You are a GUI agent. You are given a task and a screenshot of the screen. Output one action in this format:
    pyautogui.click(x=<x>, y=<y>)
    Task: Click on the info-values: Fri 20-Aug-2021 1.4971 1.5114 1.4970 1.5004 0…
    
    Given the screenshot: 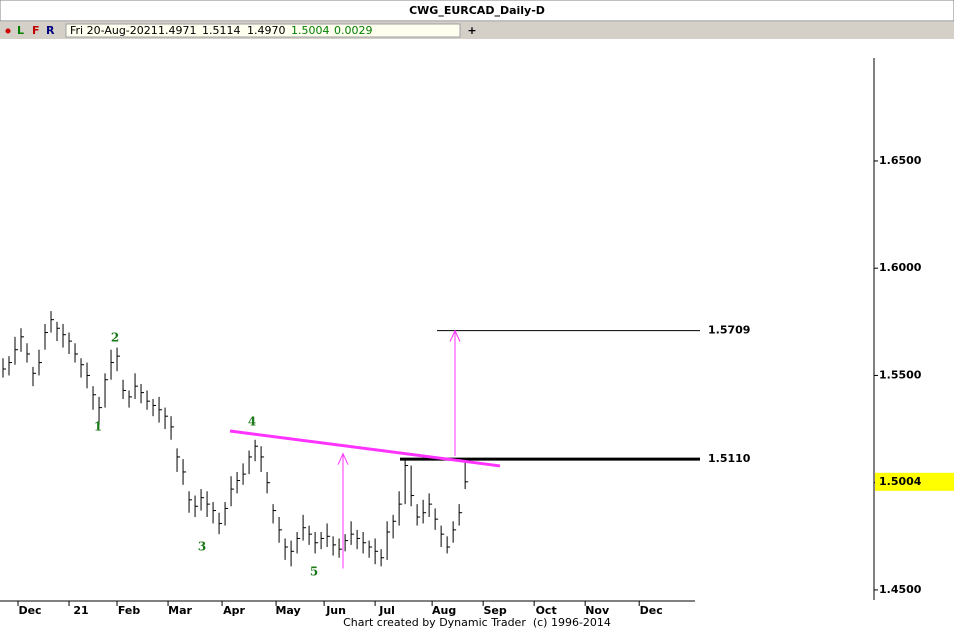 What is the action you would take?
    pyautogui.click(x=221, y=30)
    